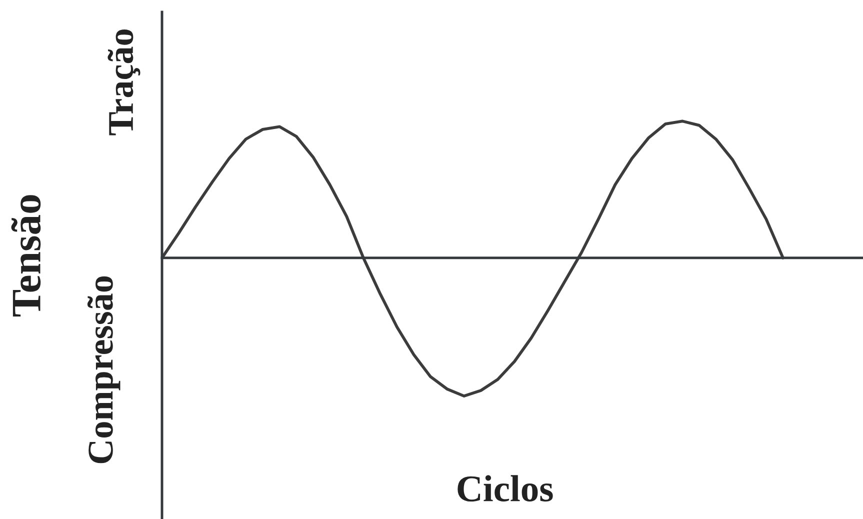 The width and height of the screenshot is (863, 519). I want to click on x-axis-title: Ciclos, so click(505, 488).